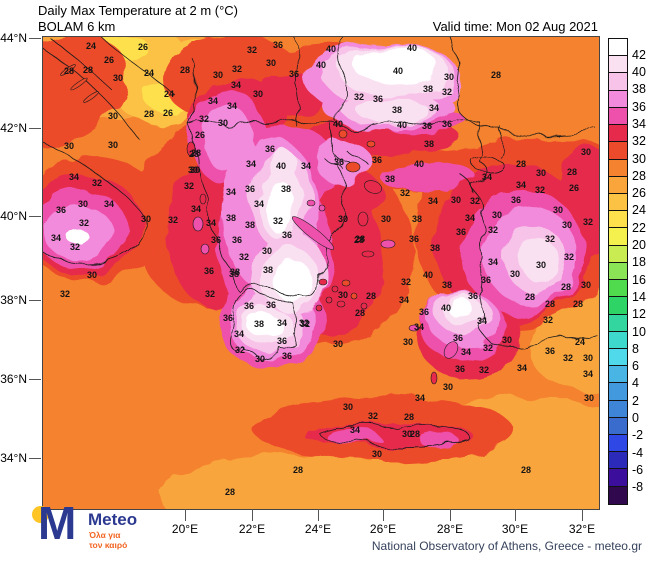 Image resolution: width=650 pixels, height=566 pixels. Describe the element at coordinates (638, 452) in the screenshot. I see `colorbar-tick-label: -4` at that location.